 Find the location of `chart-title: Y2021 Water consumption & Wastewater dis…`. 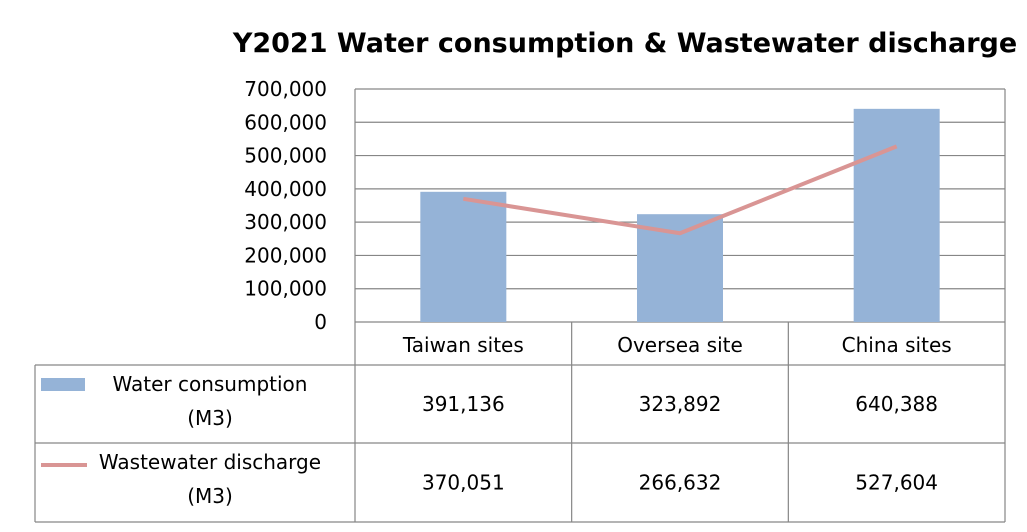

chart-title: Y2021 Water consumption & Wastewater dis… is located at coordinates (624, 43).